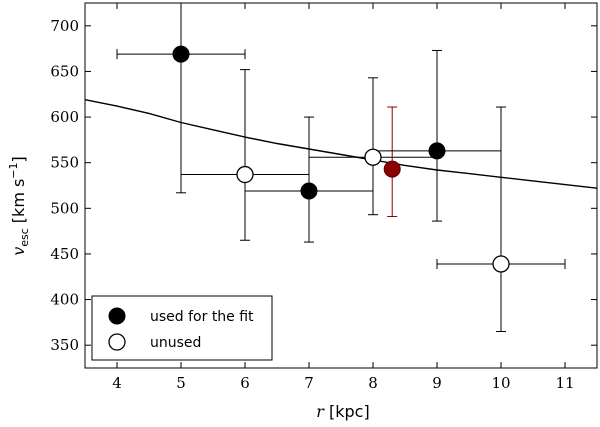 The width and height of the screenshot is (600, 427). I want to click on y-tick-label: 700, so click(64, 26).